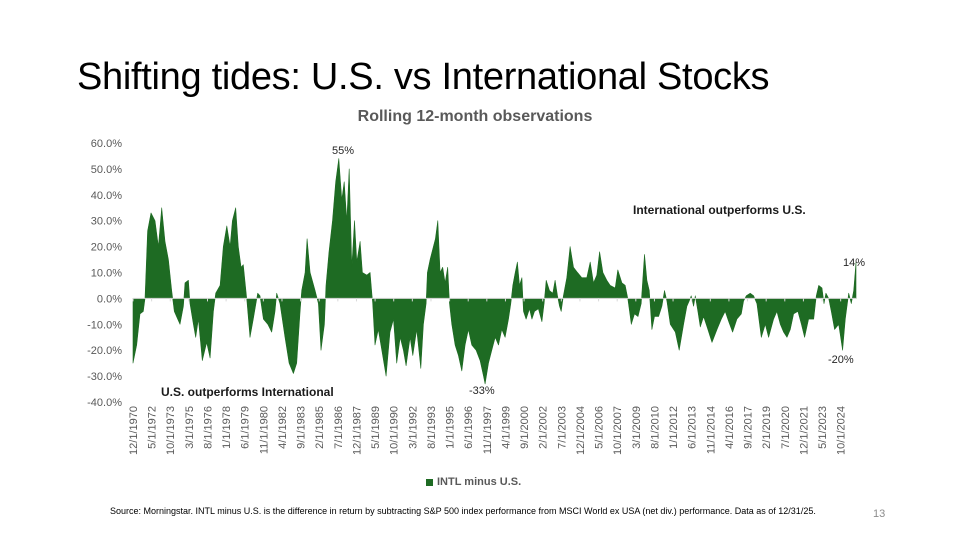  I want to click on x-tick-label: 6/1/1979, so click(246, 427).